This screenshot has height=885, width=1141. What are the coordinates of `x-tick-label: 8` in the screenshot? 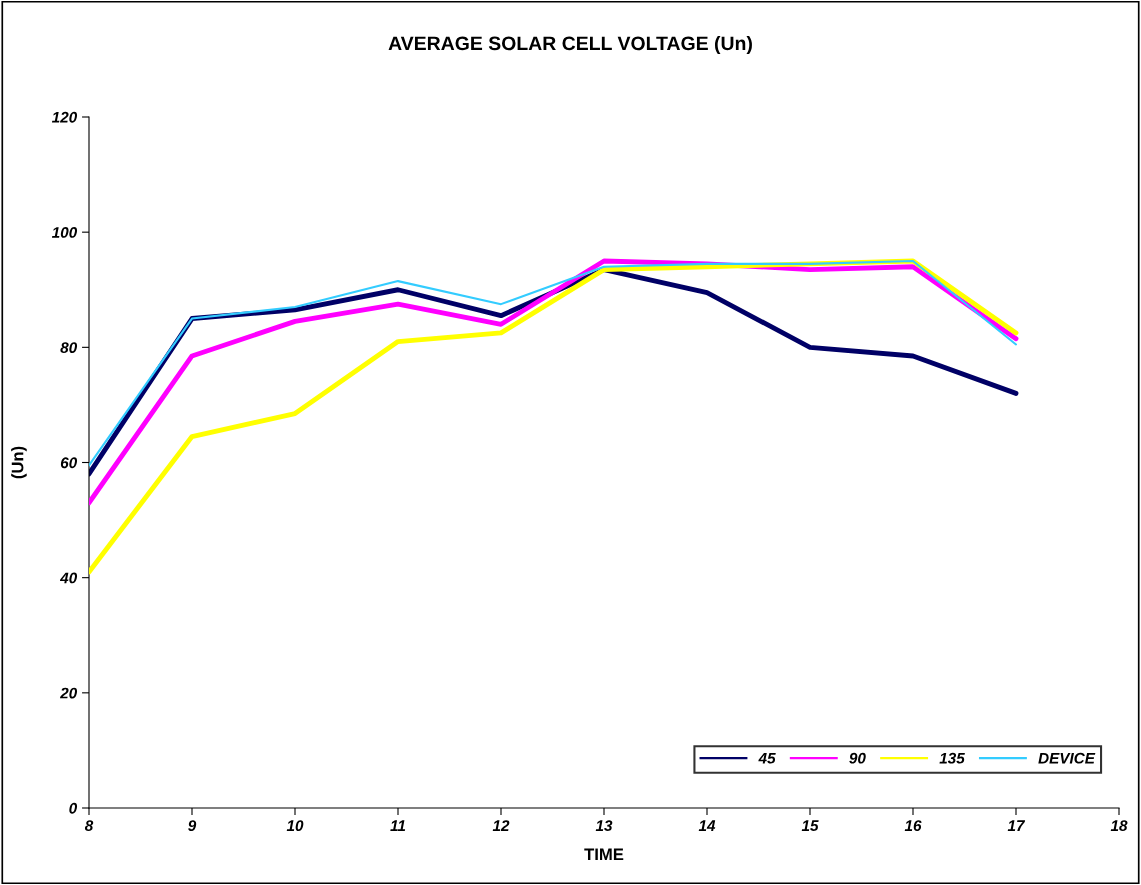 It's located at (89, 826).